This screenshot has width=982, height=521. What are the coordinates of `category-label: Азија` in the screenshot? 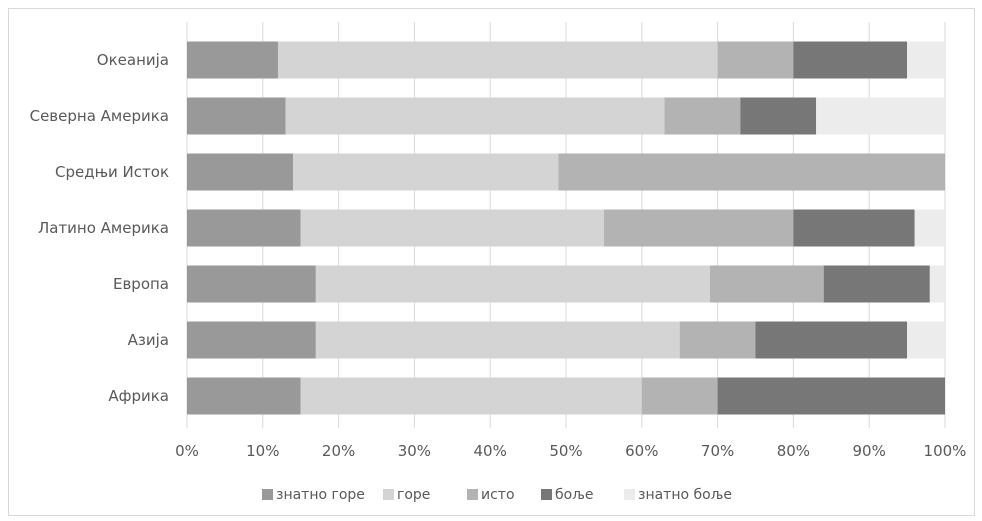 It's located at (148, 340).